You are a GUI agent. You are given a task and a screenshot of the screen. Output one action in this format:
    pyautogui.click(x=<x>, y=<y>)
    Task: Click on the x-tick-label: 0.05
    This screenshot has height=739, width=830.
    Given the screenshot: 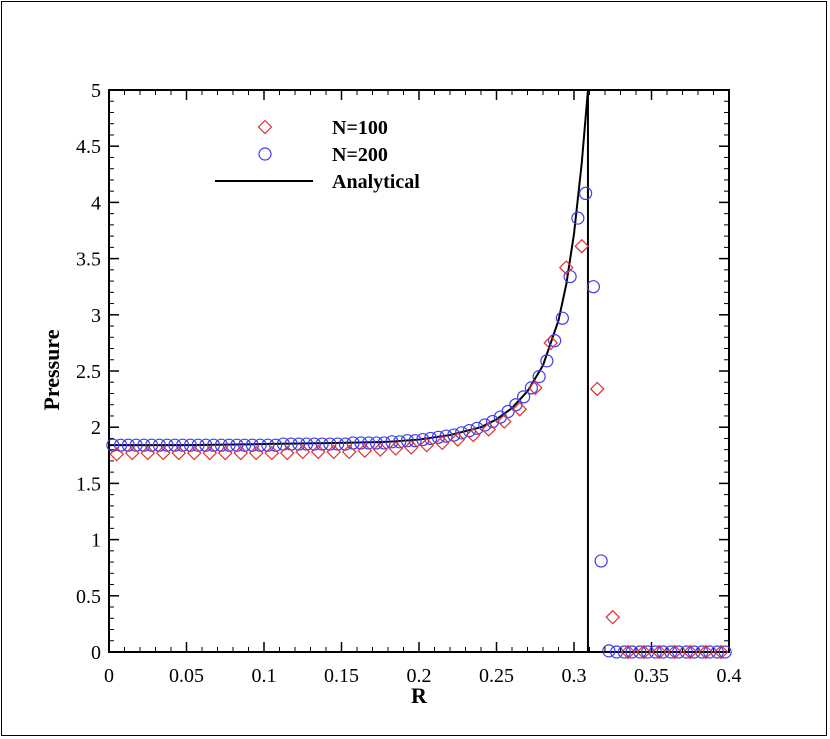 What is the action you would take?
    pyautogui.click(x=186, y=676)
    